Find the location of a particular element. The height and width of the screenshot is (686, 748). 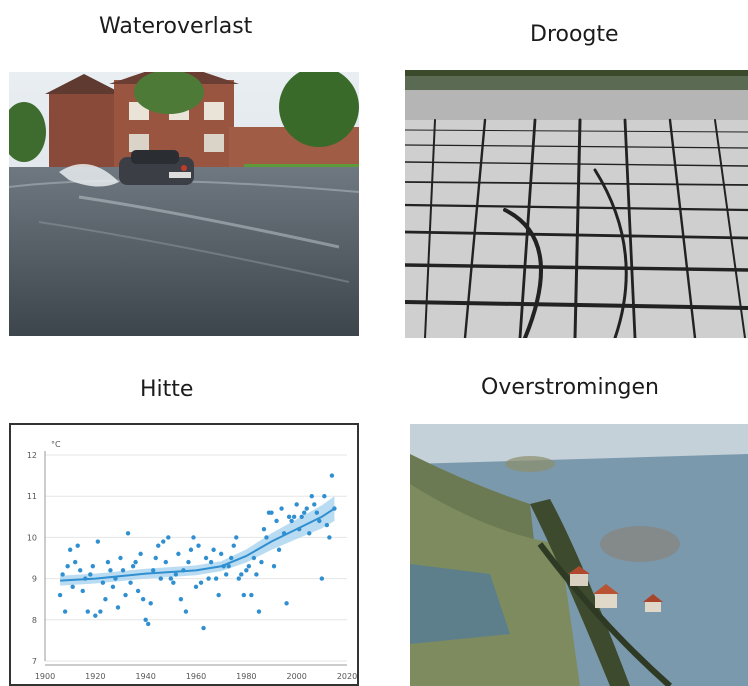

x-tick-label: 1940 is located at coordinates (145, 676).